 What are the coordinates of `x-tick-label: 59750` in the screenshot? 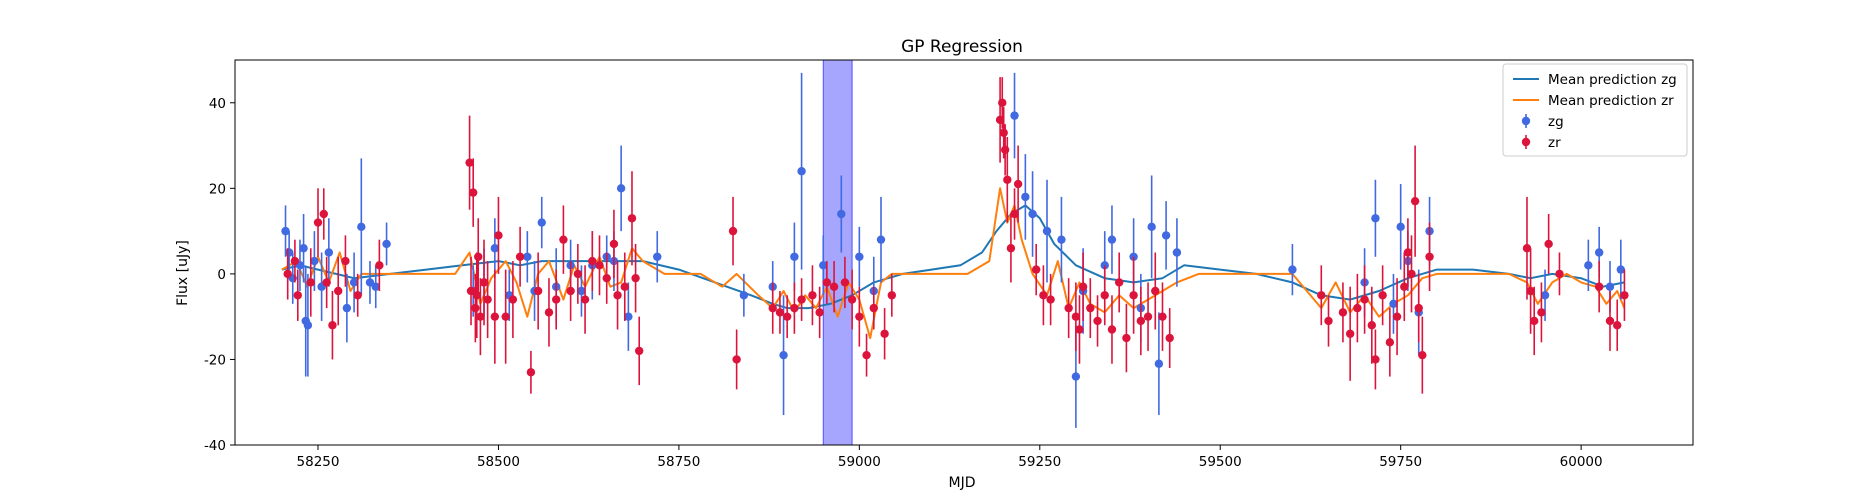 It's located at (1400, 462).